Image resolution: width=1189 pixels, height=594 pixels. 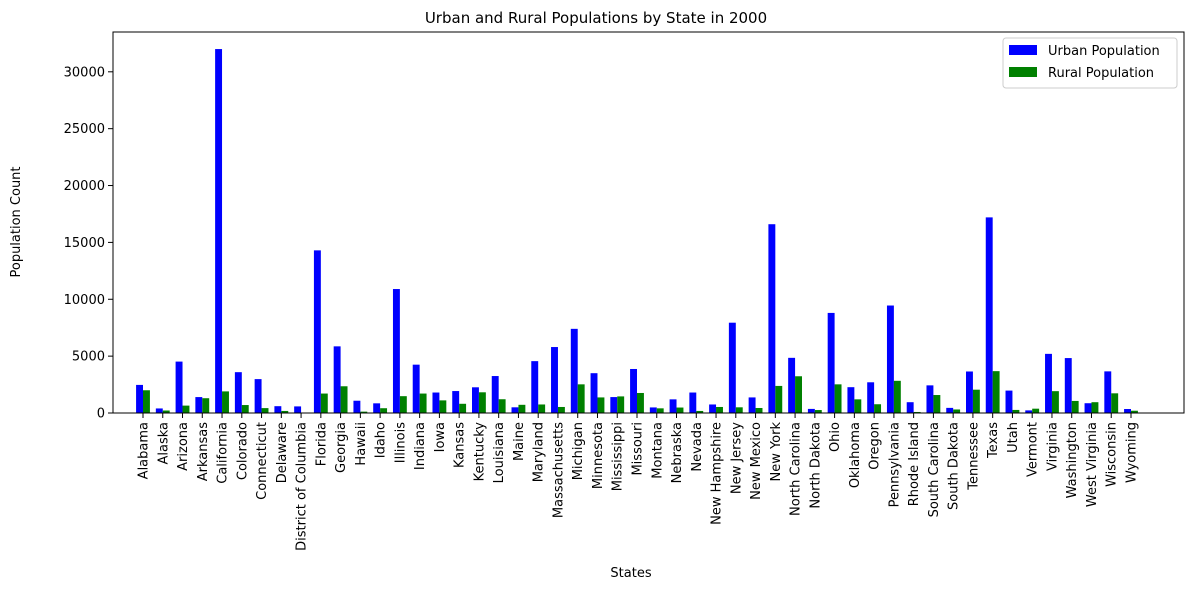 What do you see at coordinates (16, 221) in the screenshot?
I see `y-axis-label: Population Count` at bounding box center [16, 221].